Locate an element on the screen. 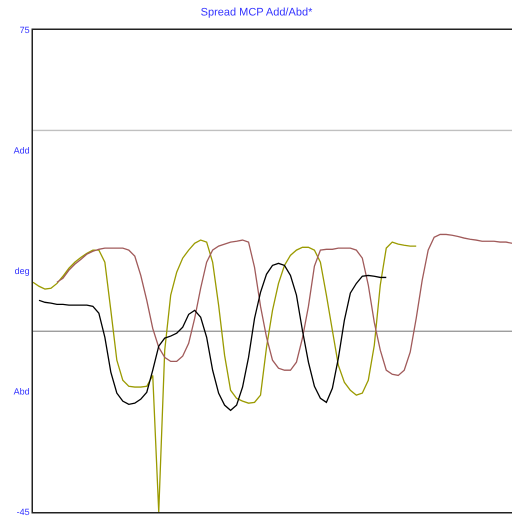 The image size is (513, 519). y-tick-label: Add is located at coordinates (22, 151).